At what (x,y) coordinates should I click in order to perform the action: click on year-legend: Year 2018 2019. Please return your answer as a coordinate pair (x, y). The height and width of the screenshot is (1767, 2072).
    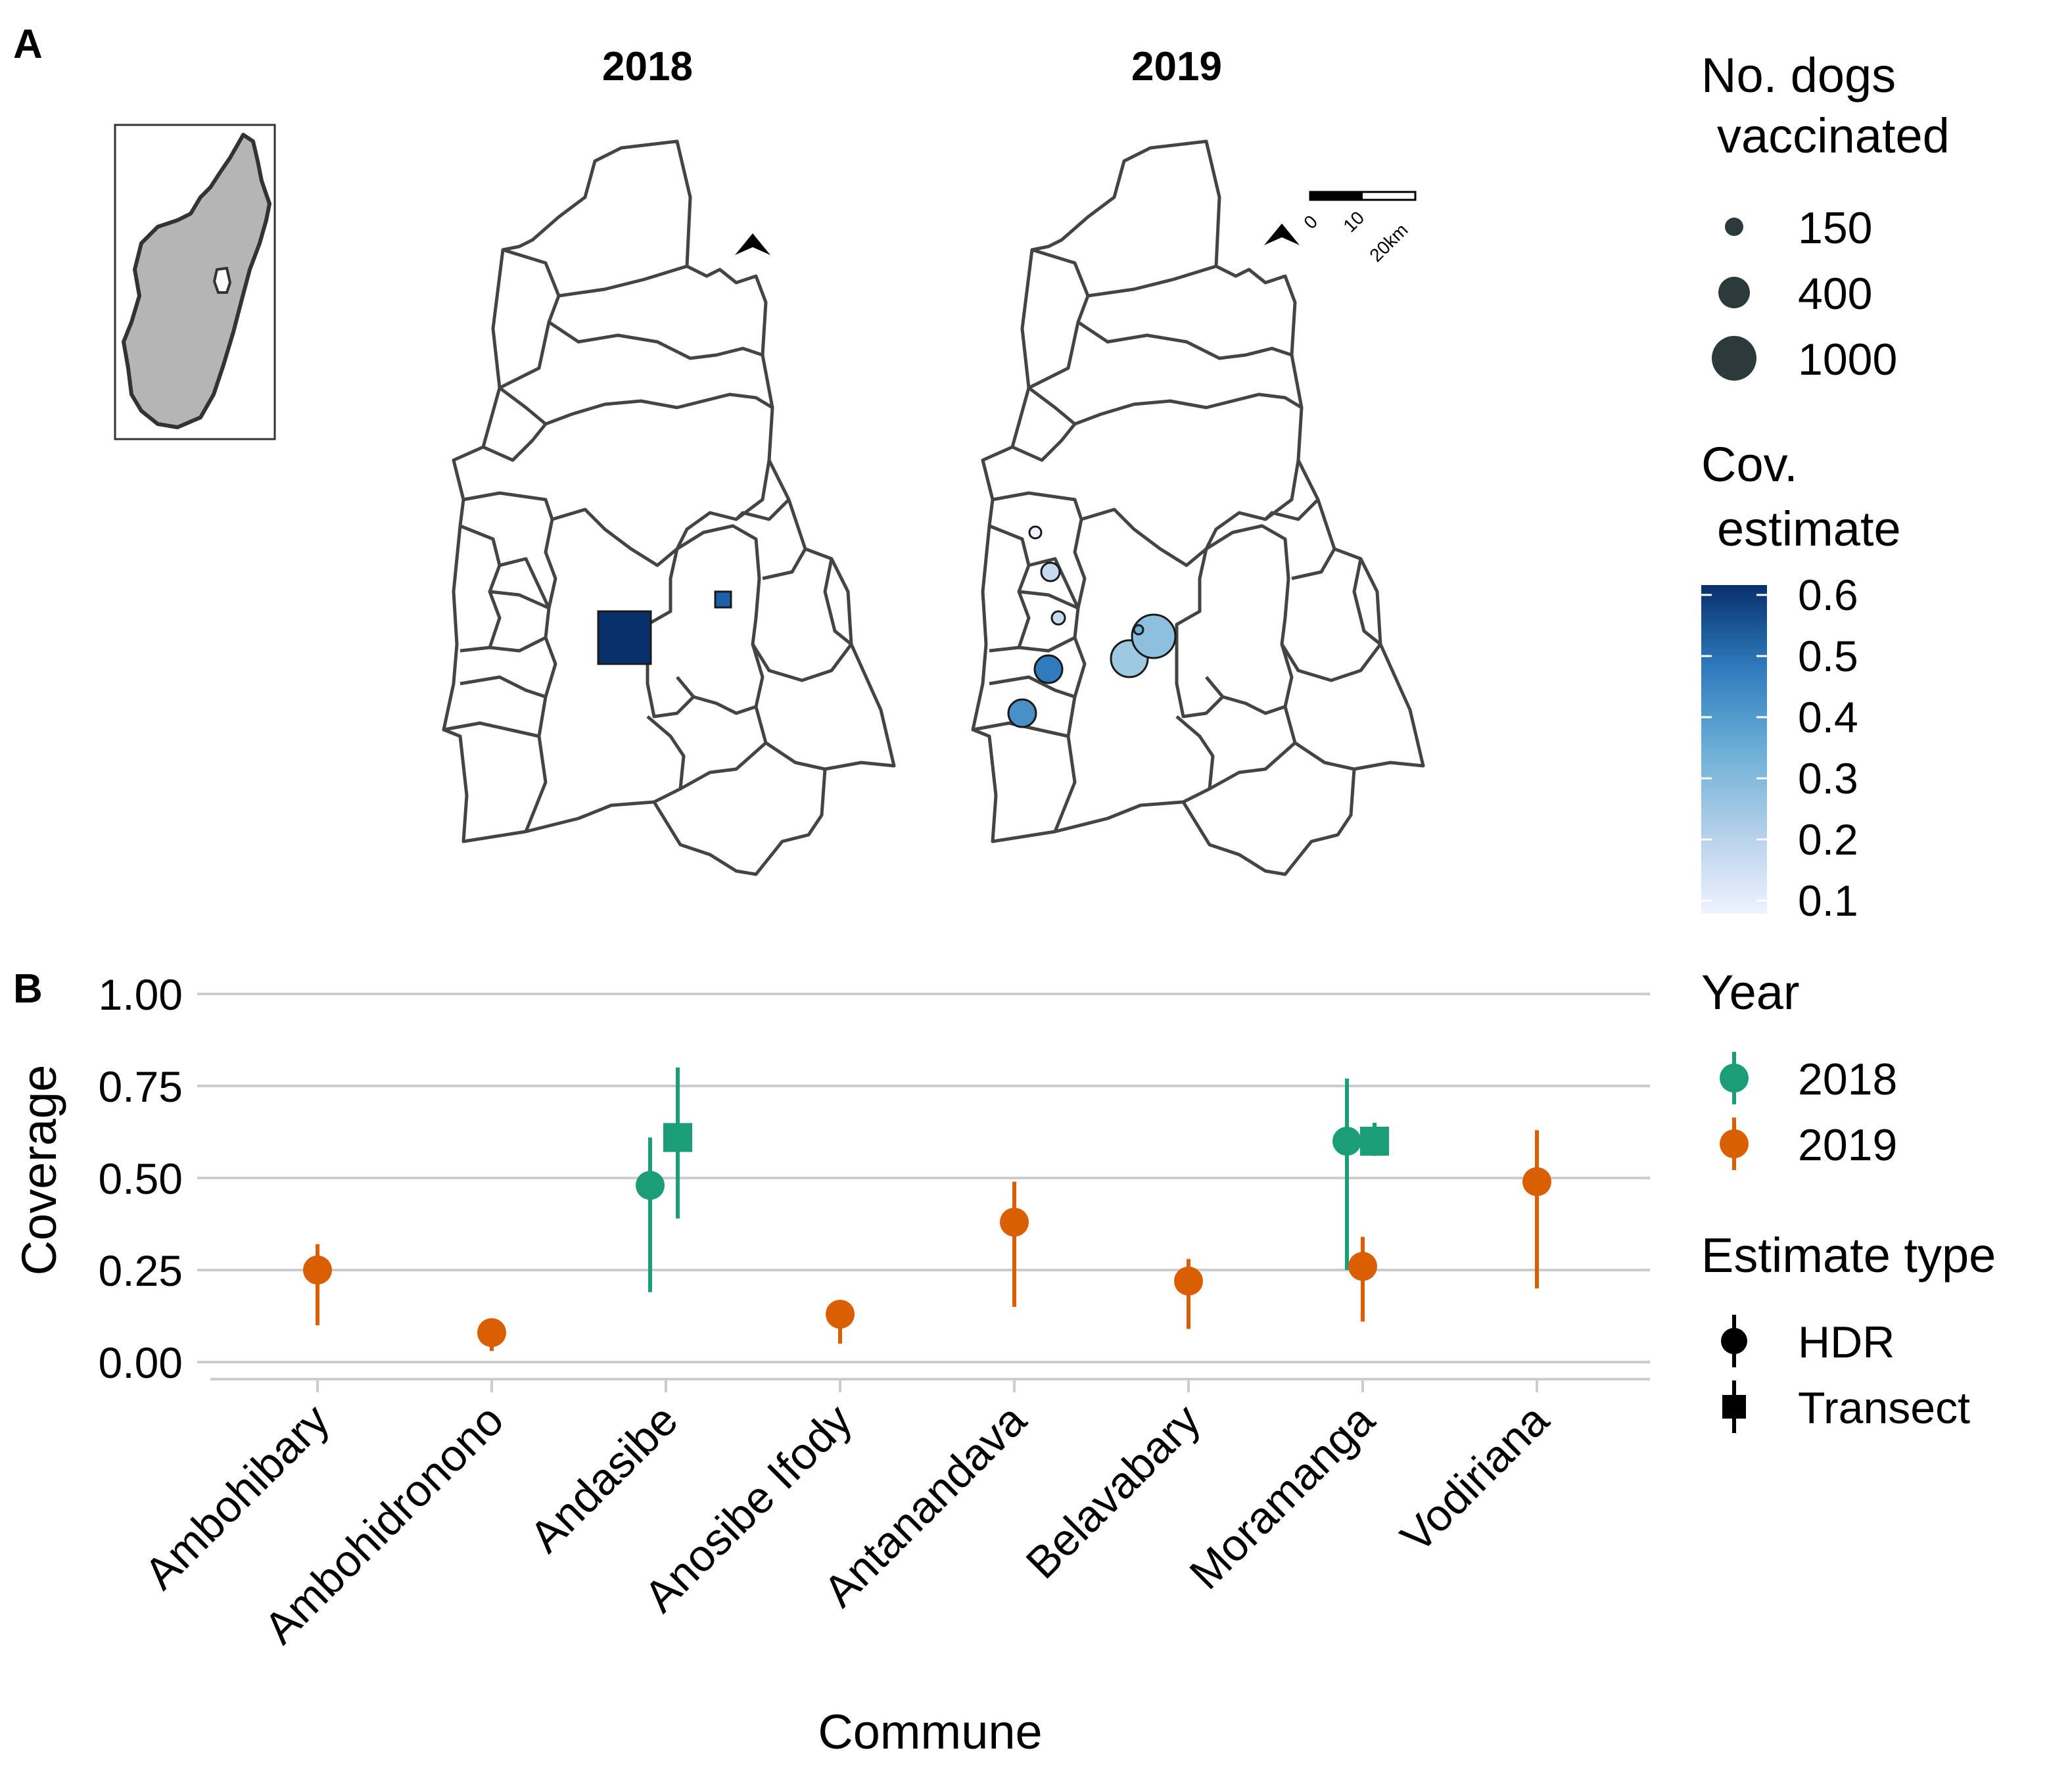
    Looking at the image, I should click on (1799, 1067).